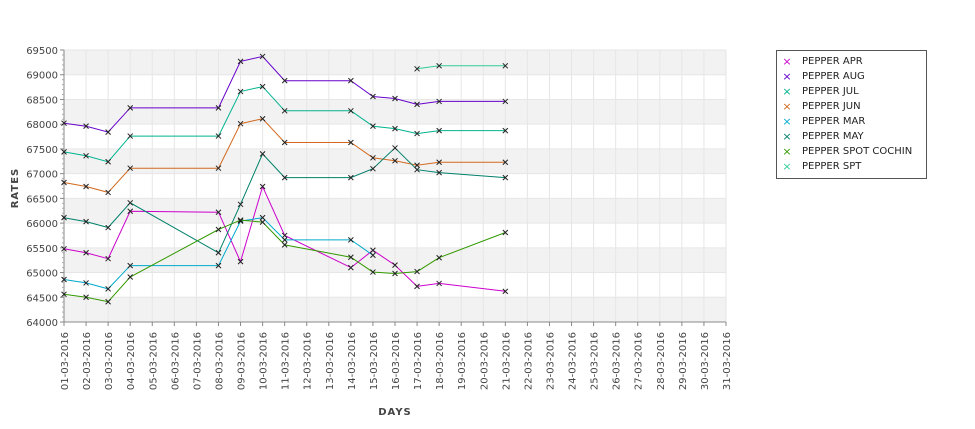 Image resolution: width=975 pixels, height=429 pixels. Describe the element at coordinates (834, 121) in the screenshot. I see `legend-label: PEPPER MAR` at that location.